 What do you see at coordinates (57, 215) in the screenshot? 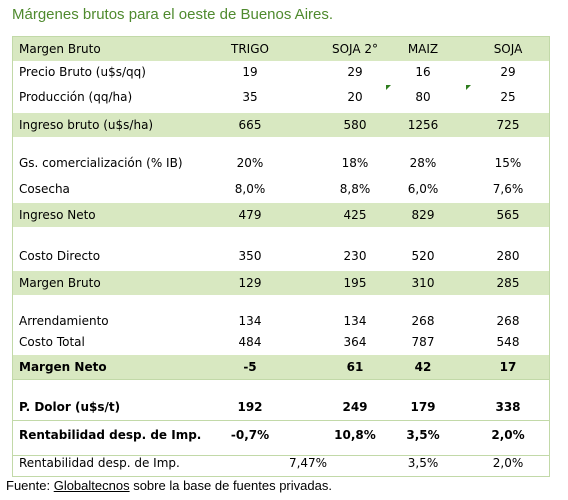
I see `row-label: Ingreso Neto` at bounding box center [57, 215].